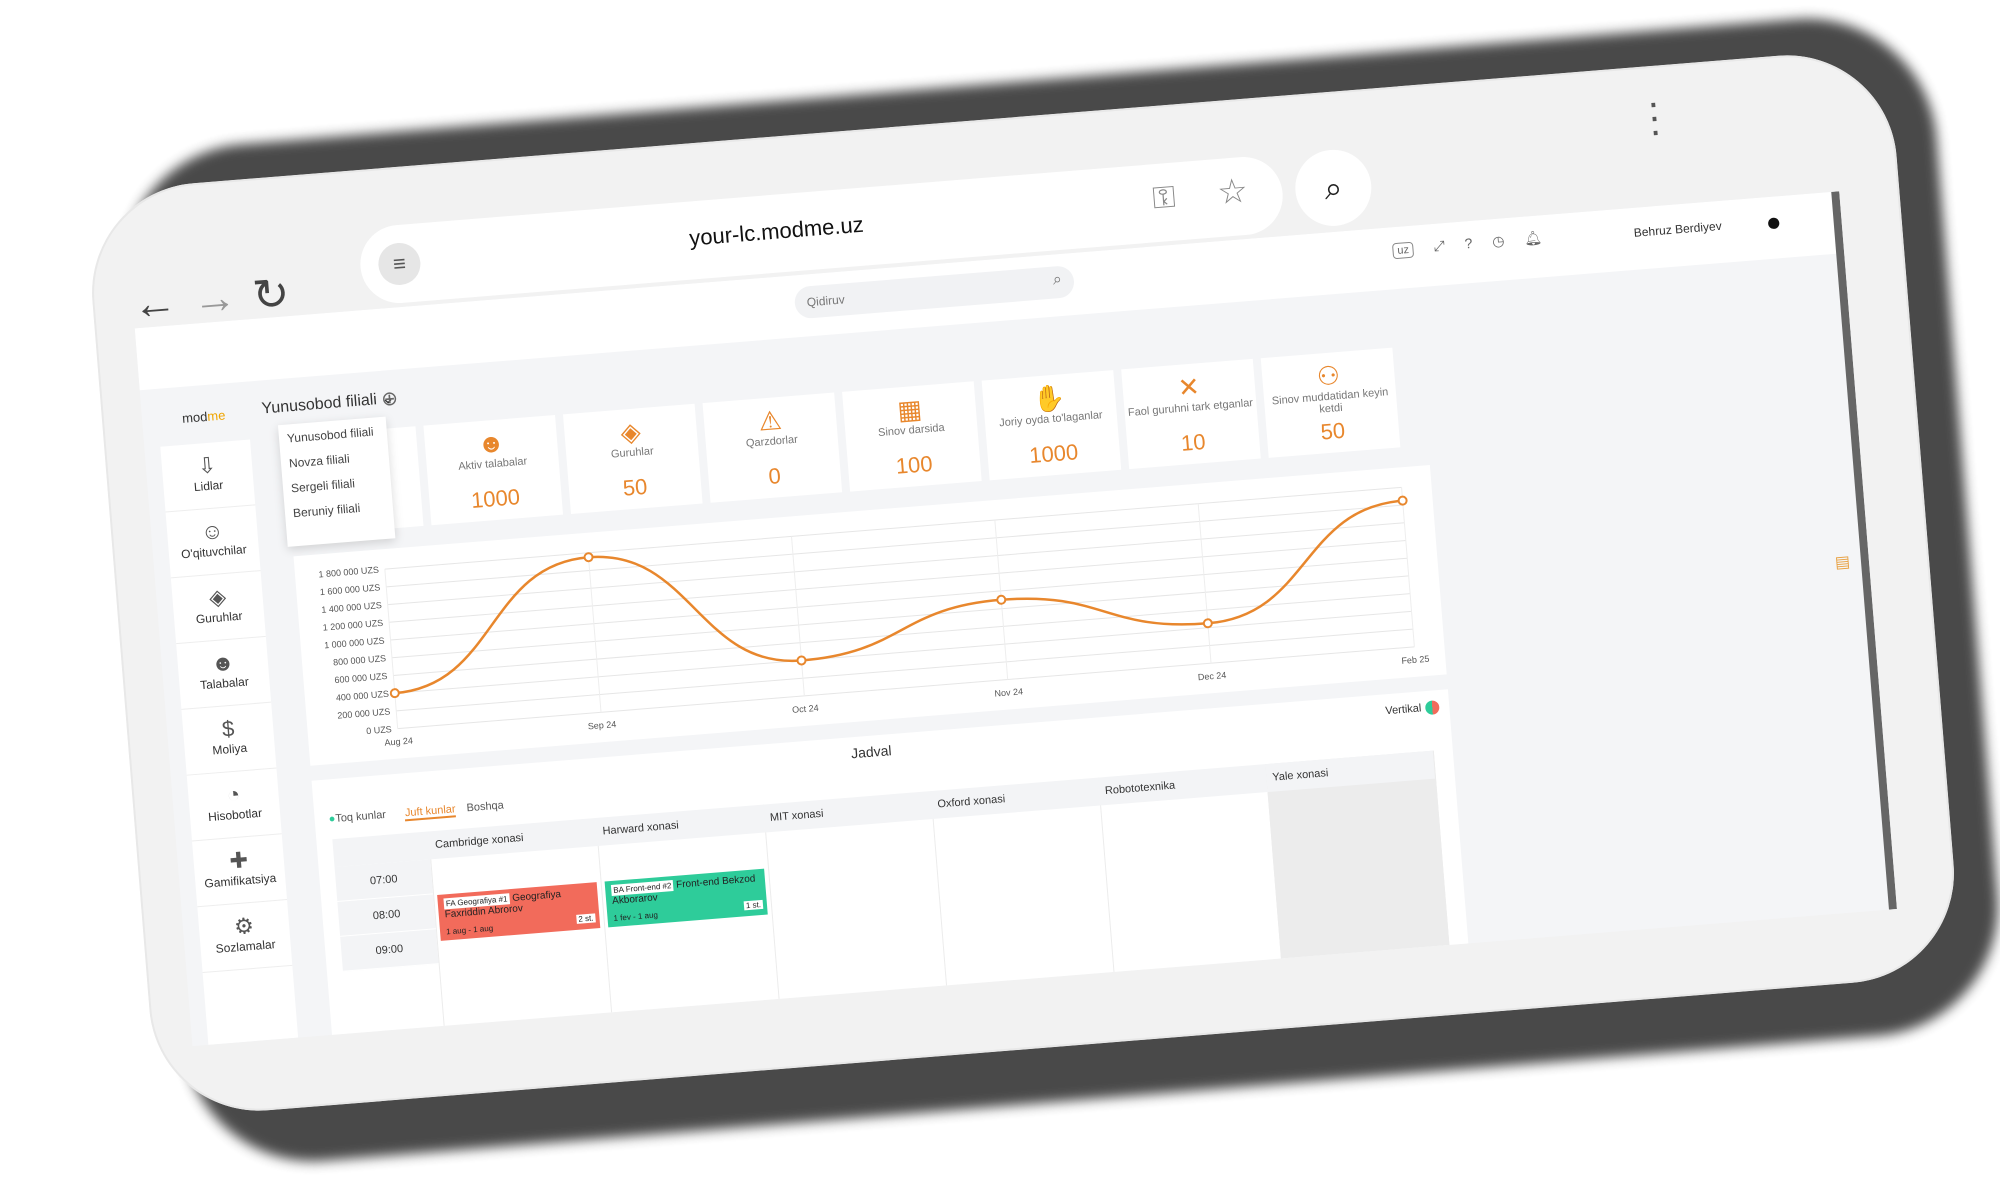 This screenshot has width=2000, height=1182. Describe the element at coordinates (1403, 250) in the screenshot. I see `language-badge: uz` at that location.